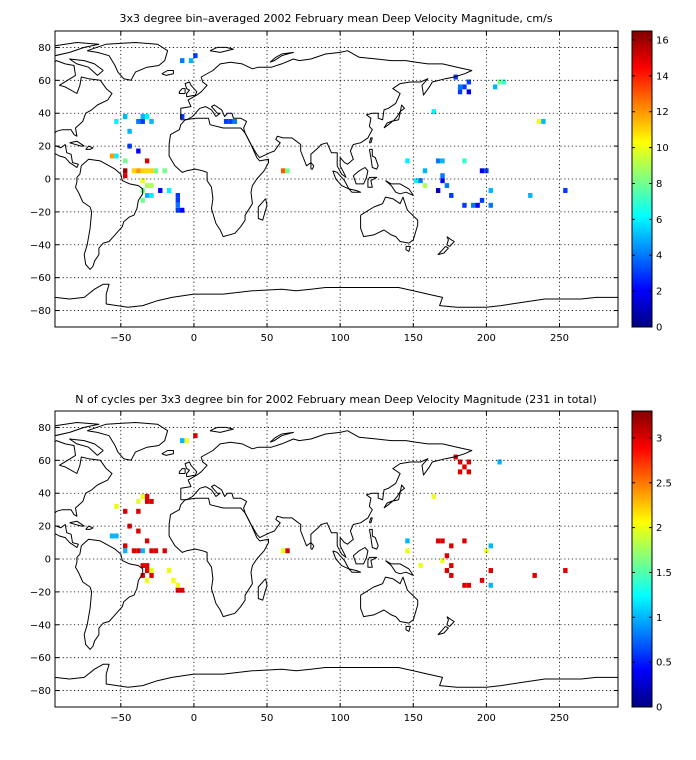 Image resolution: width=696 pixels, height=760 pixels. What do you see at coordinates (48, 180) in the screenshot?
I see `y-tick-label: 0` at bounding box center [48, 180].